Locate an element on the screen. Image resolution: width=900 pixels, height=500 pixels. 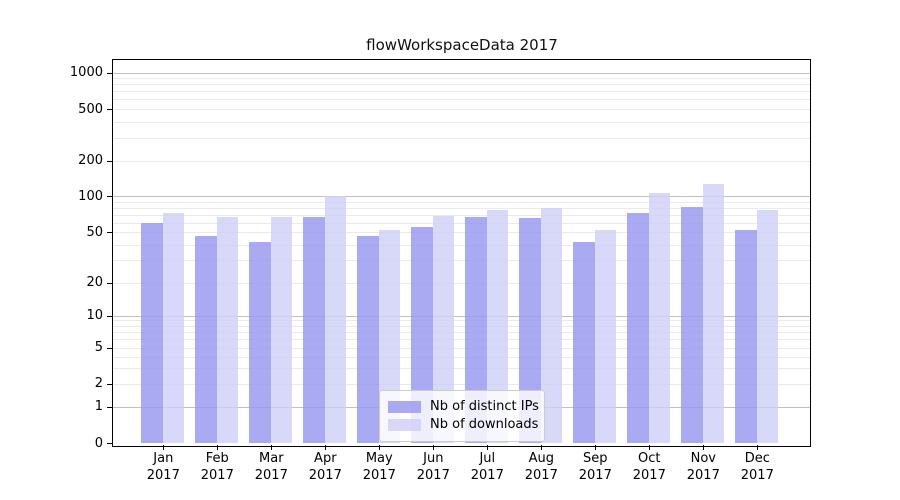
x-tick-month: Mar is located at coordinates (271, 458).